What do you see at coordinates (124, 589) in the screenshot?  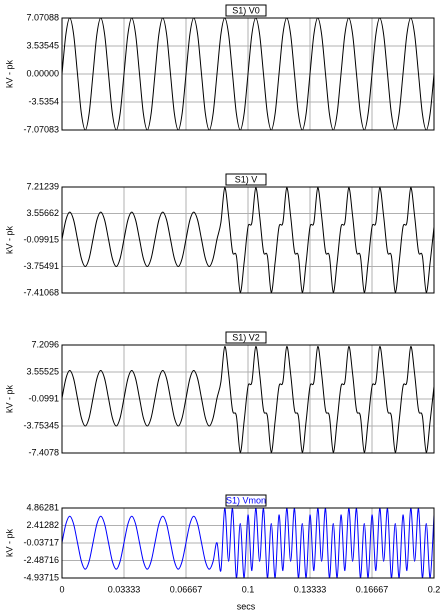 I see `x-tick-label: 0.03333` at bounding box center [124, 589].